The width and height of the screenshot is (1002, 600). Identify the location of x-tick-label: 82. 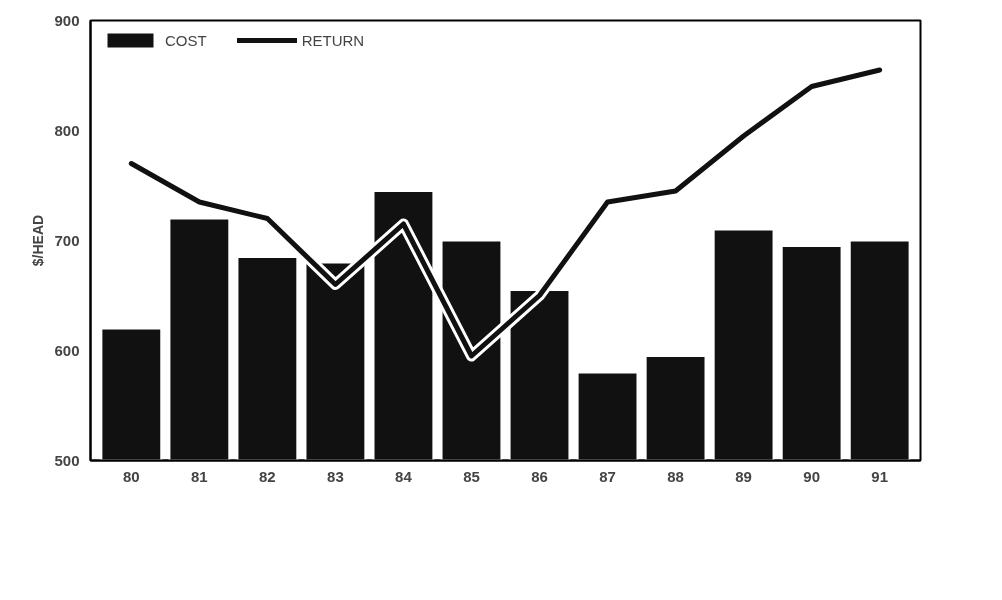
(267, 476).